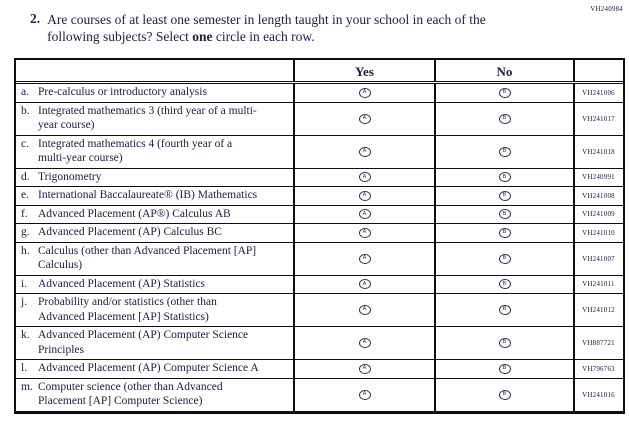 Image resolution: width=629 pixels, height=441 pixels. I want to click on row-code: VH241009, so click(598, 214).